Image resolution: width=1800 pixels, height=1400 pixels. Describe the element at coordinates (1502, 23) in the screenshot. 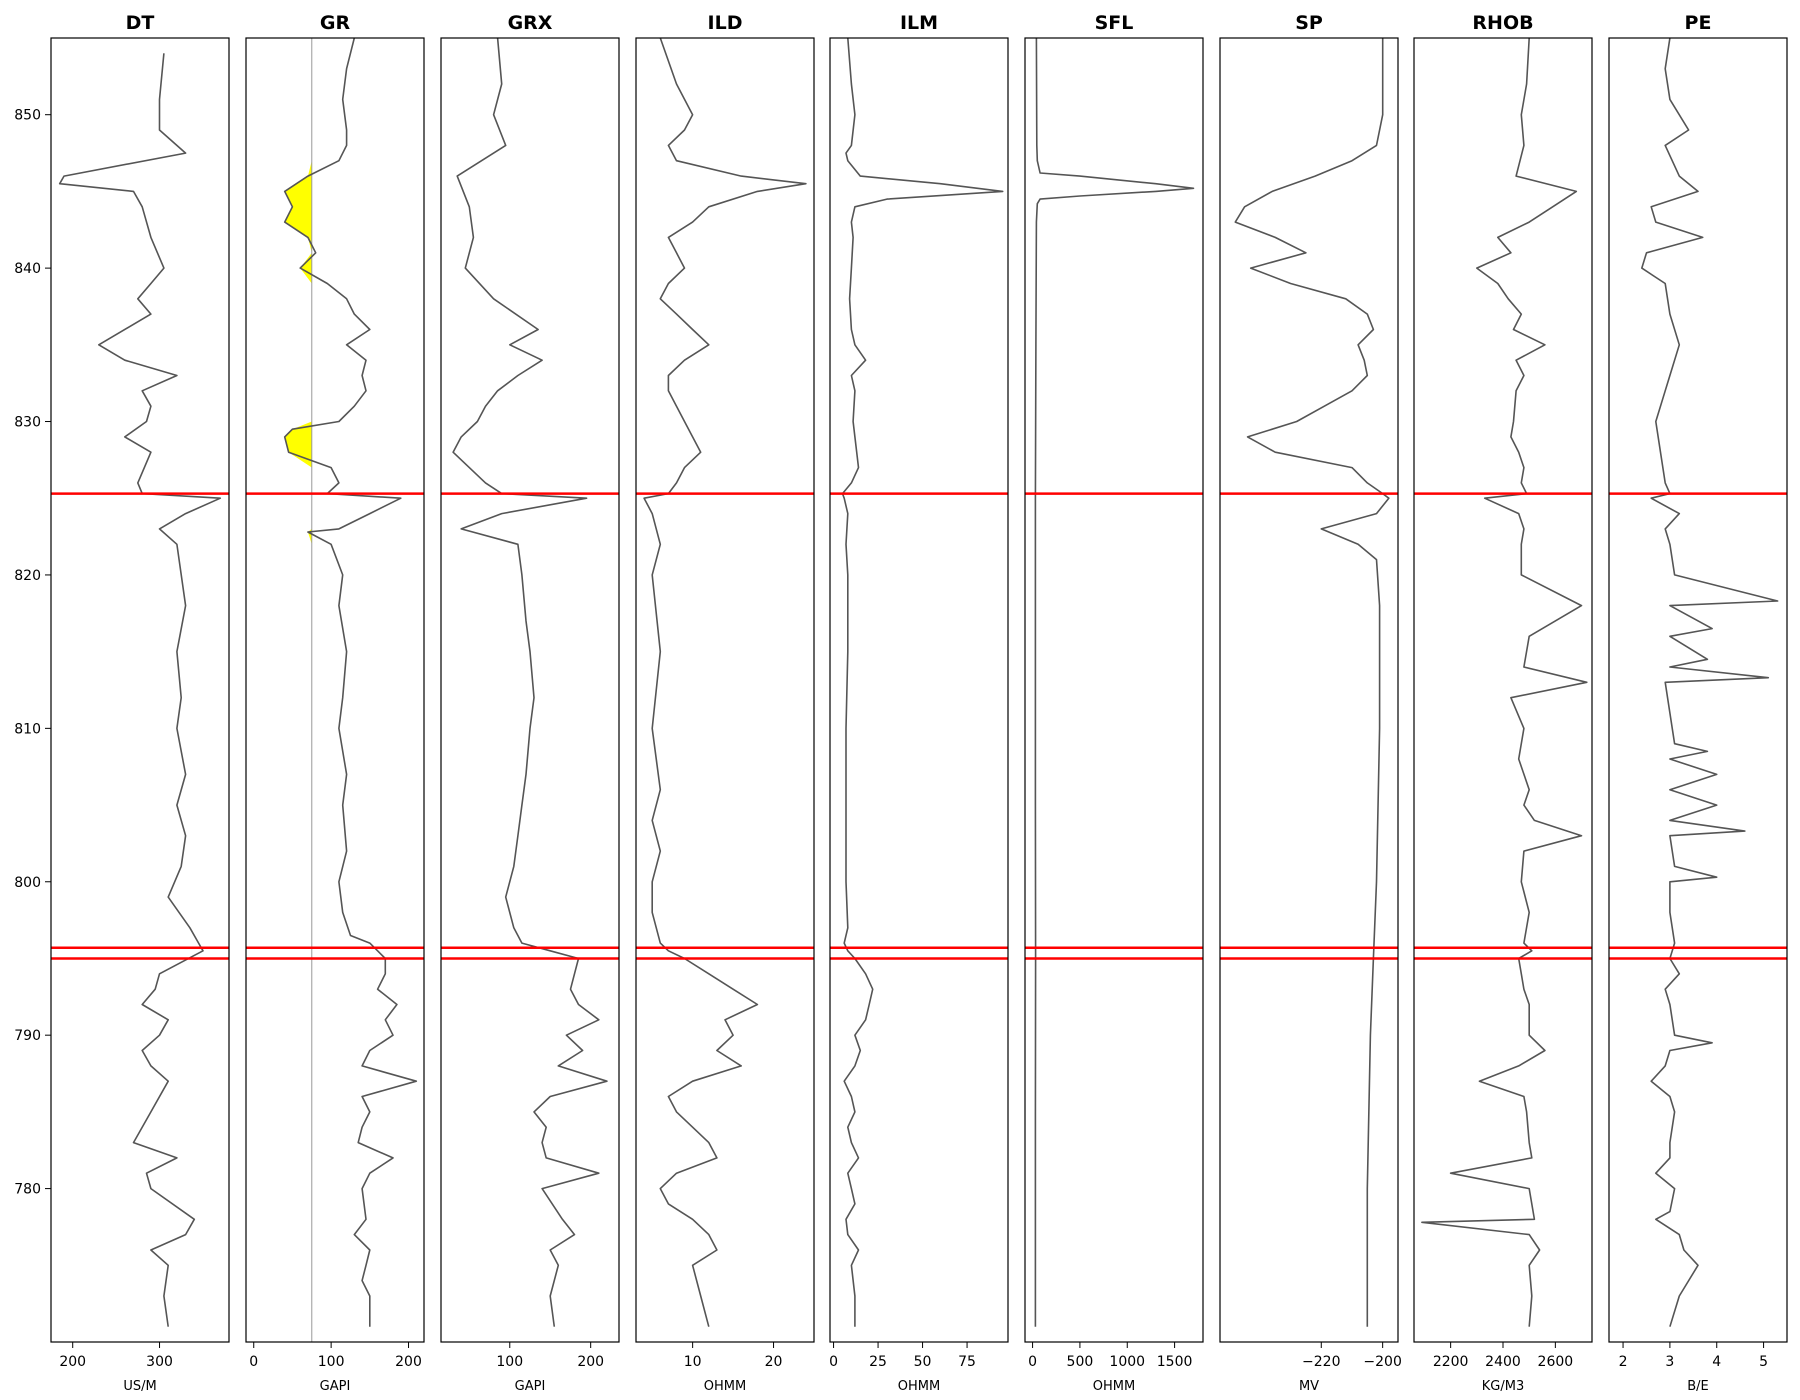

I see `track-title: RHOB` at that location.